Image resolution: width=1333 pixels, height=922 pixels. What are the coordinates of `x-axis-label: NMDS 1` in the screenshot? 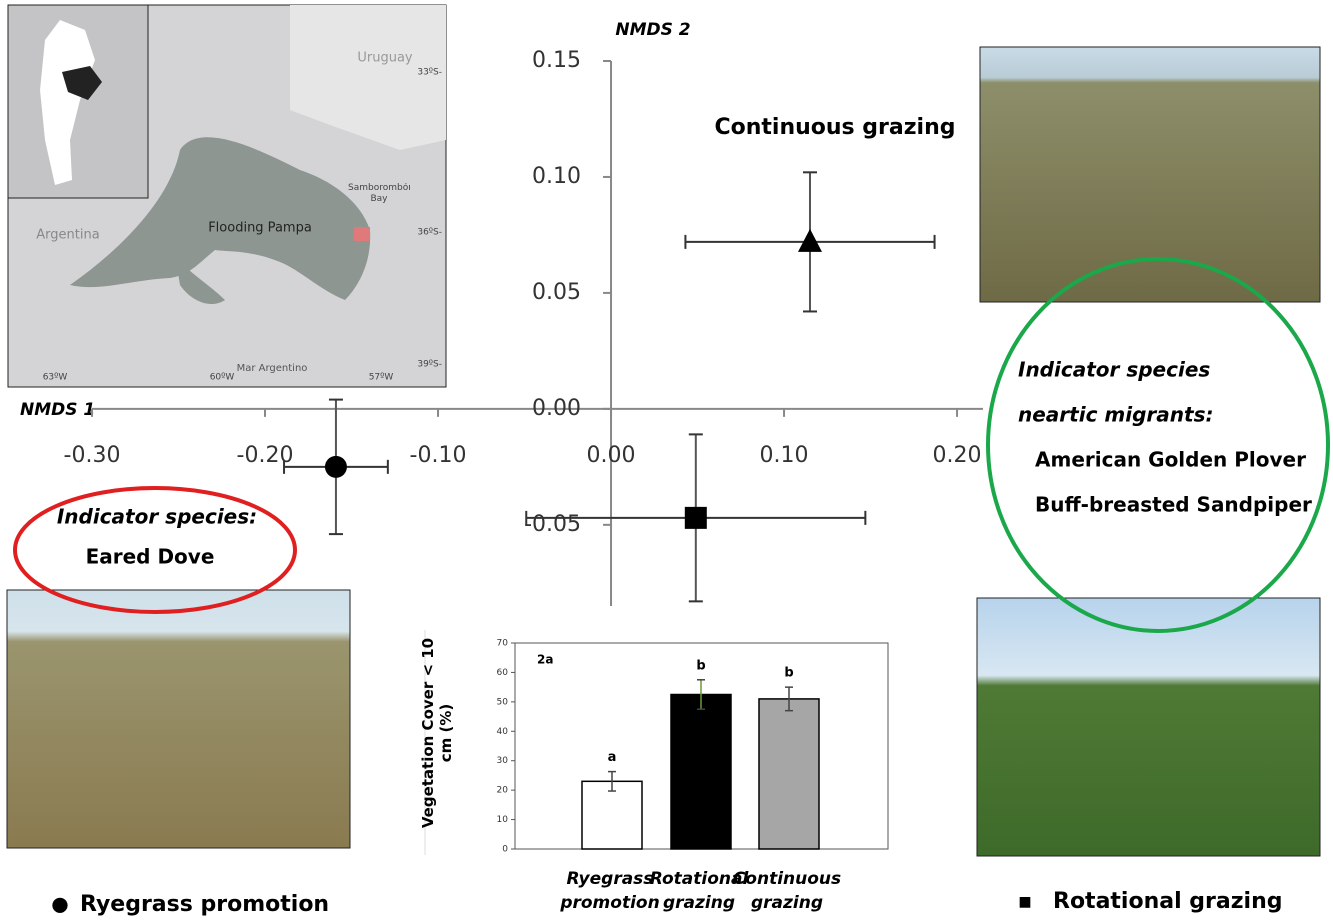 It's located at (57, 410).